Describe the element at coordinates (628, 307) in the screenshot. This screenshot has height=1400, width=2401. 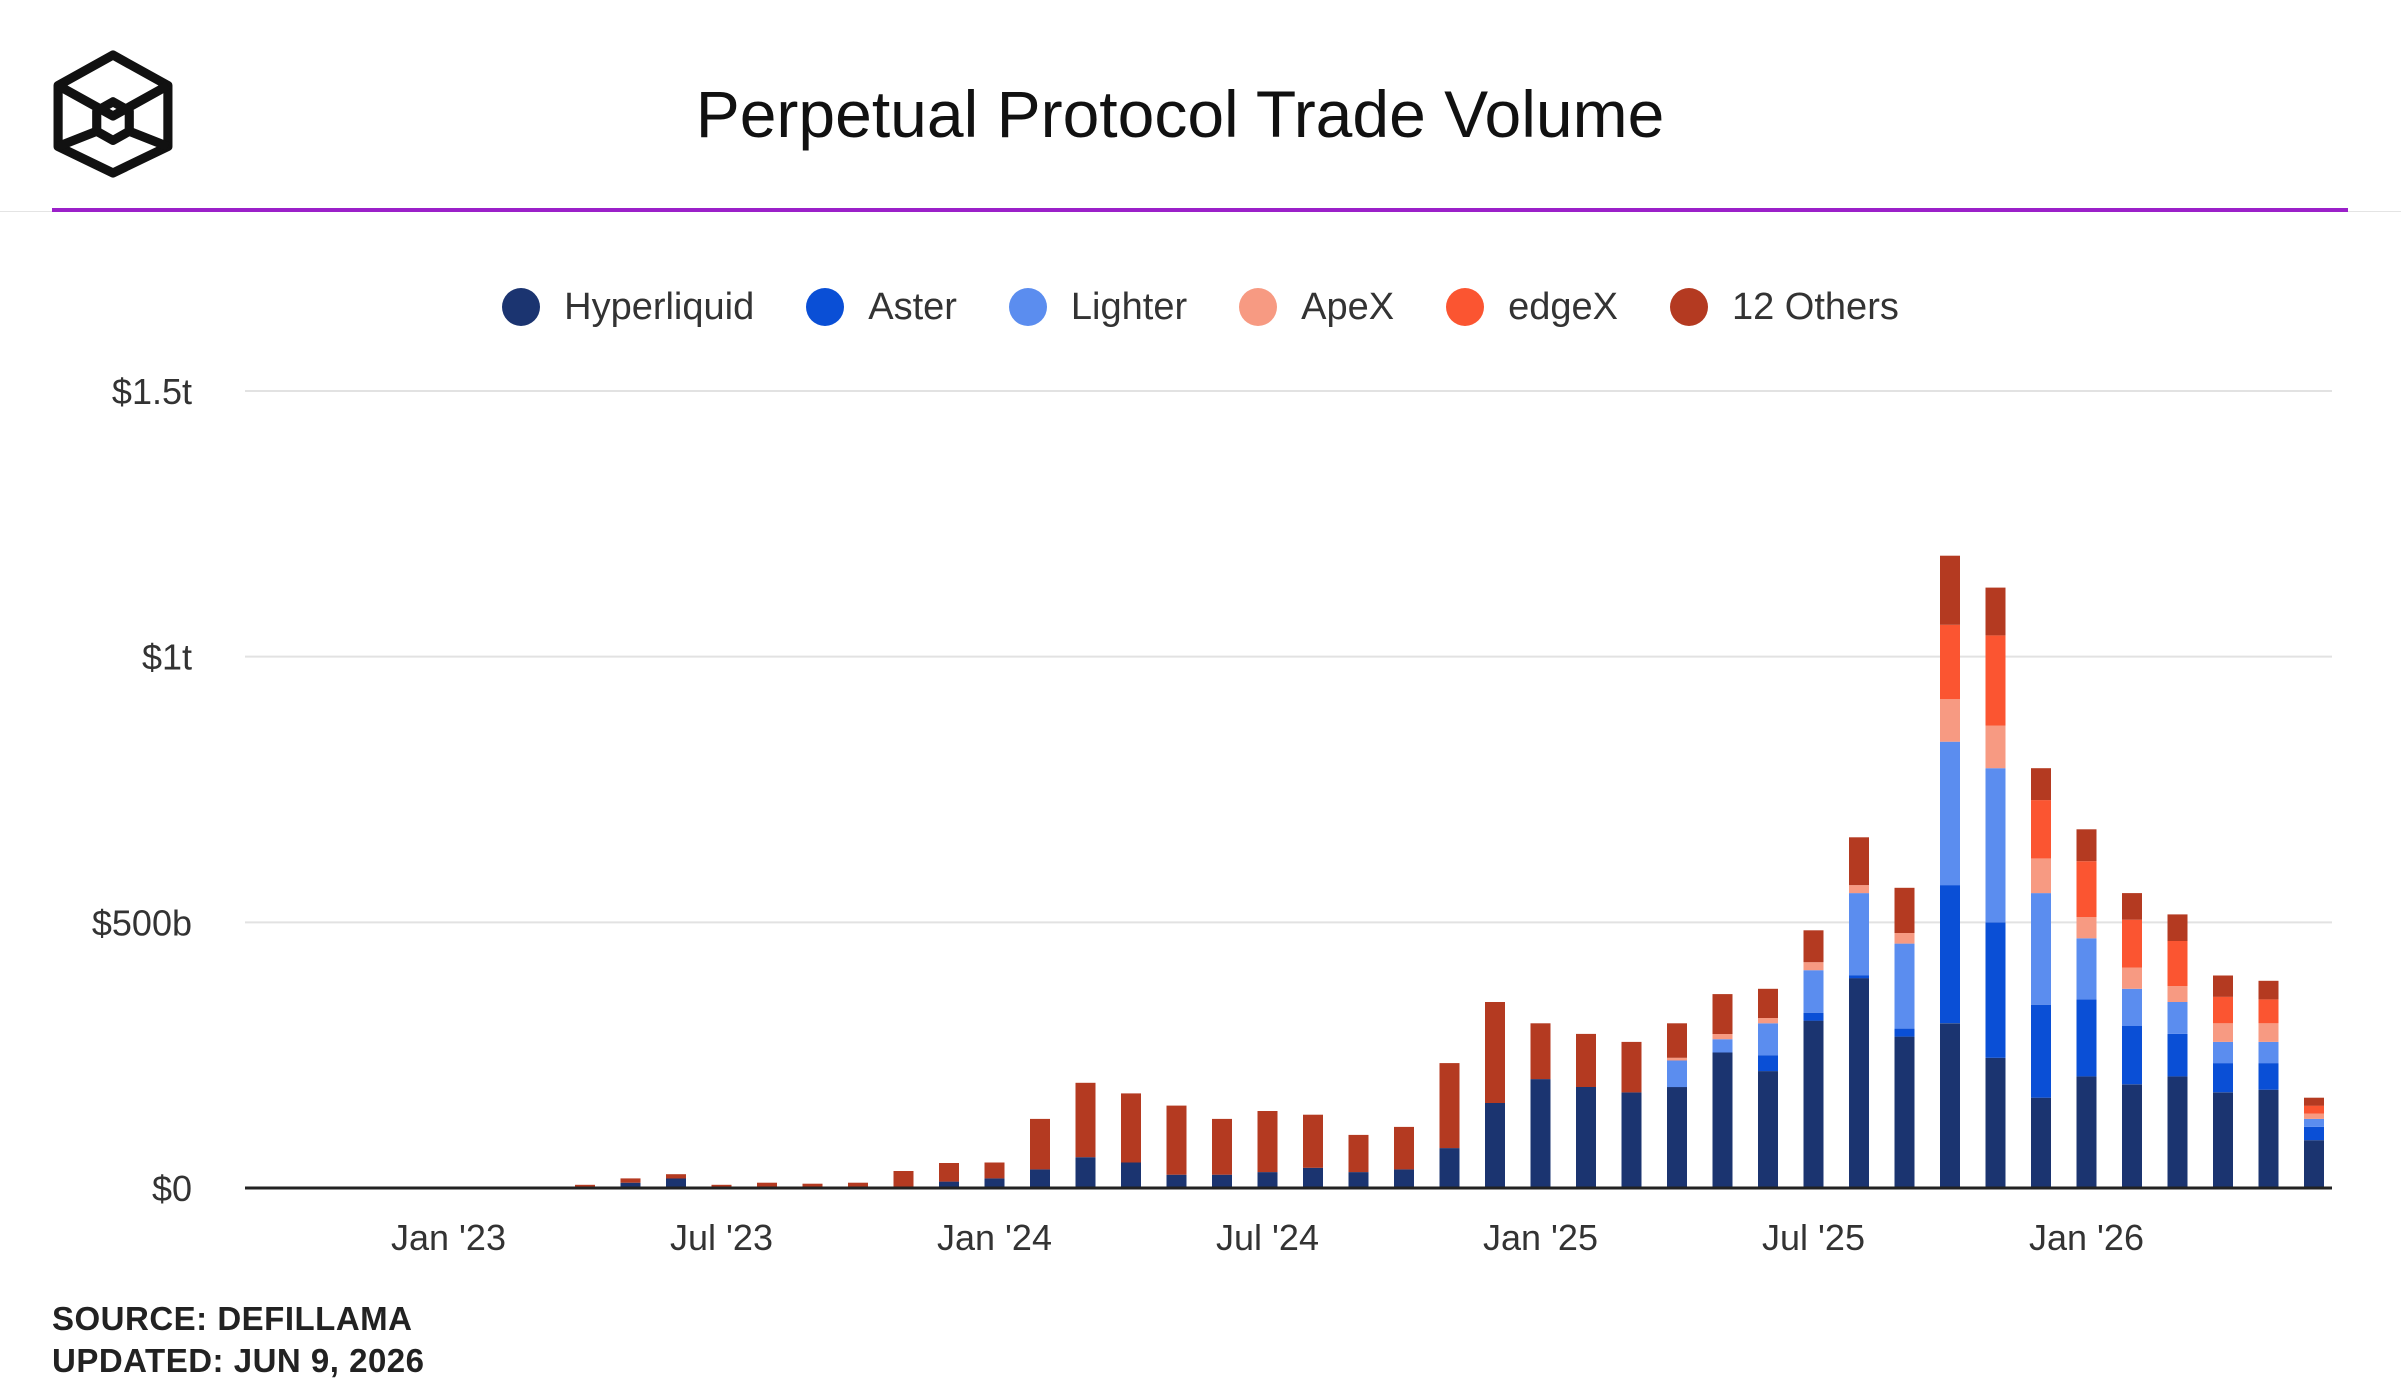
I see `legend-item: Hyperliquid` at that location.